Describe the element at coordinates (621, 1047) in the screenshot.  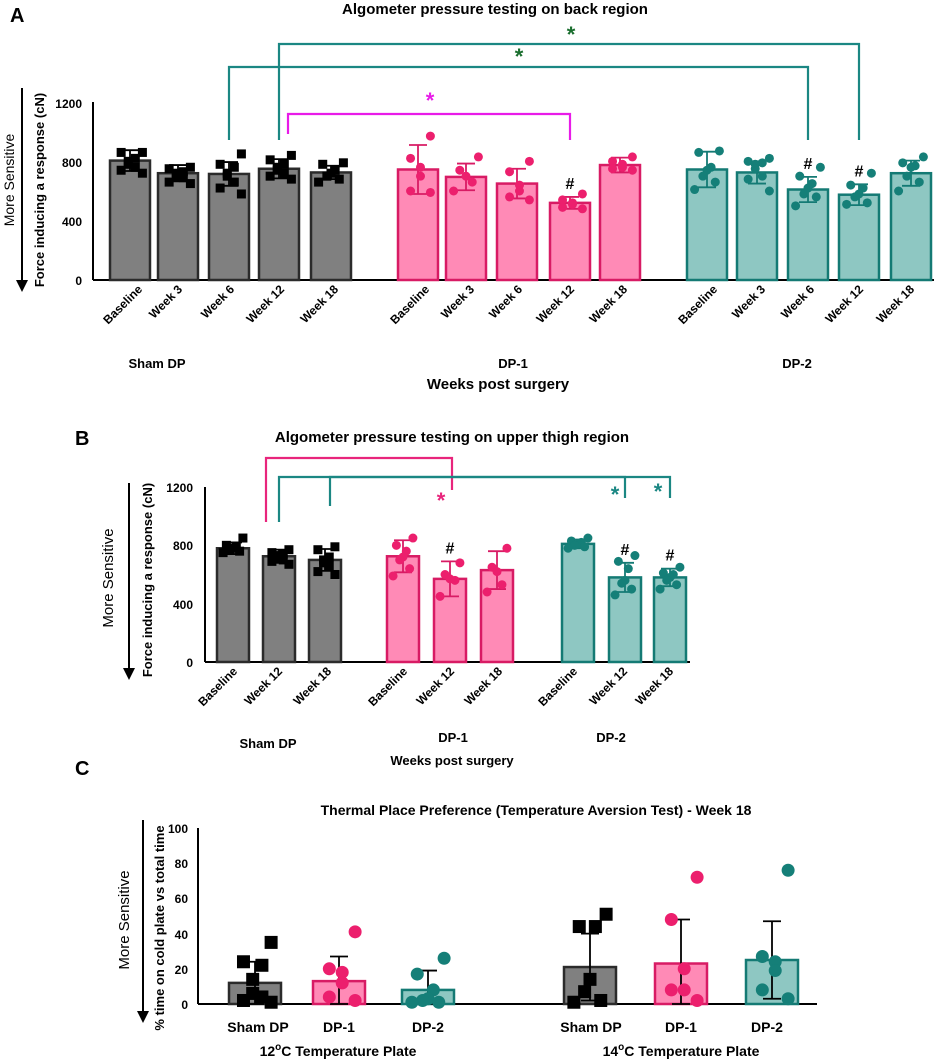
I see `degree-mark: o` at that location.